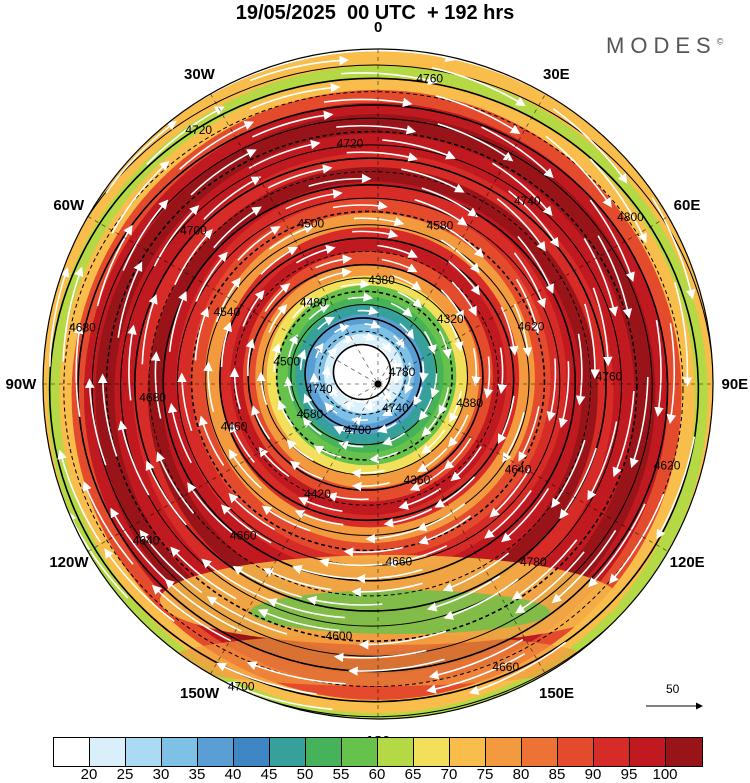  I want to click on contour-label: 4640, so click(518, 470).